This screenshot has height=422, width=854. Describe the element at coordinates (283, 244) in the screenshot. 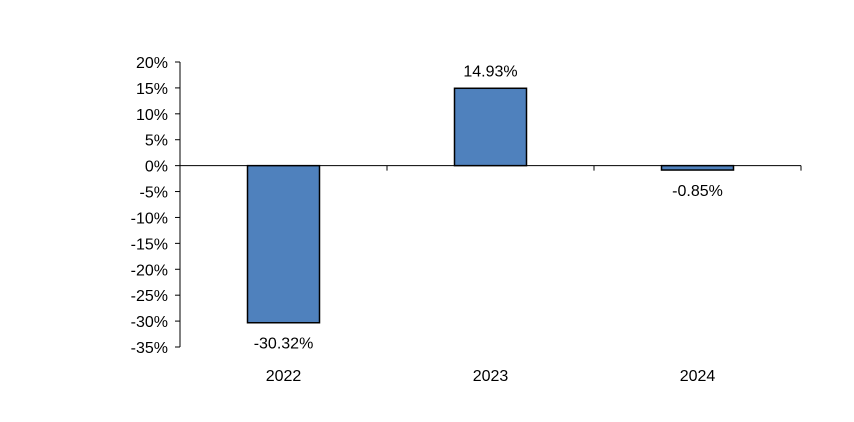

I see `bar-2022` at that location.